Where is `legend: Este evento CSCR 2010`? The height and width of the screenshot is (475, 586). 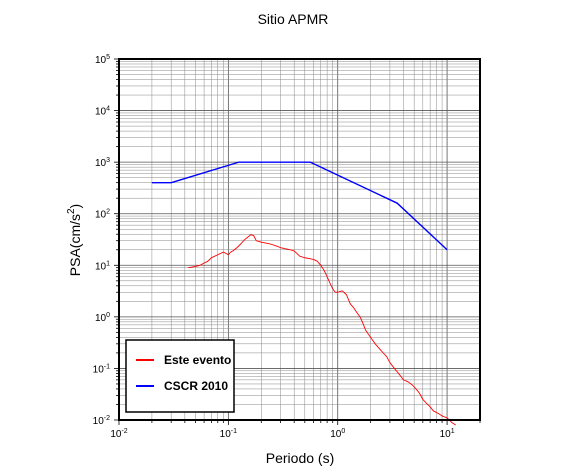 legend: Este evento CSCR 2010 is located at coordinates (180, 376).